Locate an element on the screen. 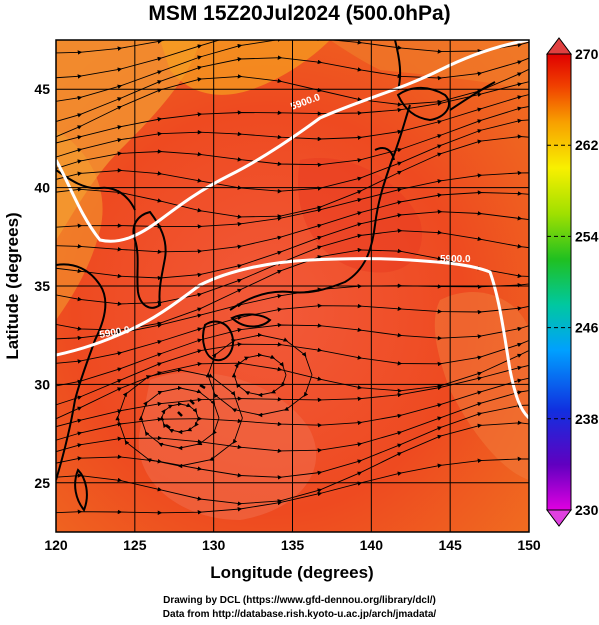 The height and width of the screenshot is (625, 599). colorbar-label: 238 is located at coordinates (587, 419).